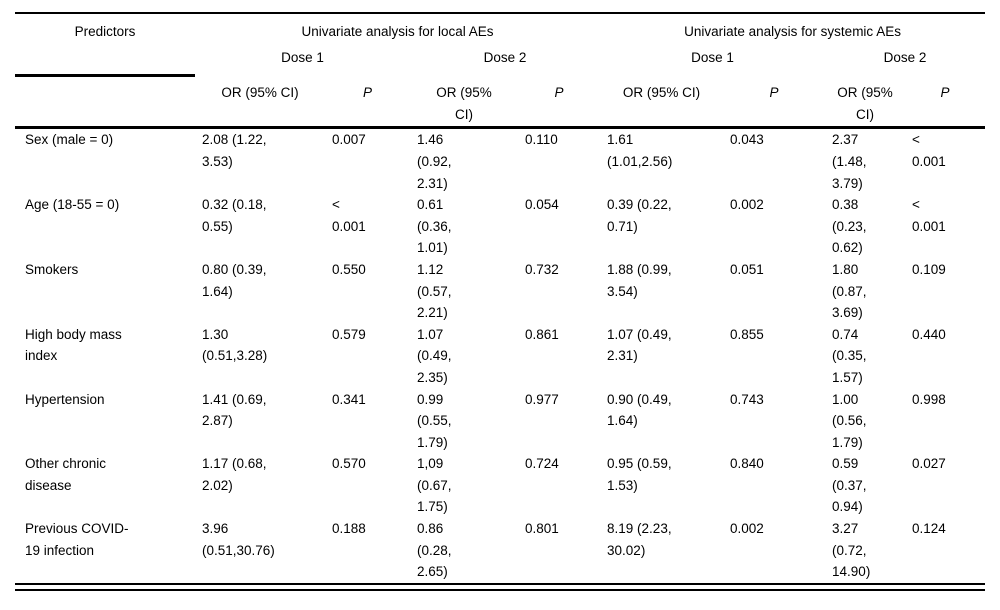  What do you see at coordinates (774, 93) in the screenshot?
I see `header-p-systemic-d1: P` at bounding box center [774, 93].